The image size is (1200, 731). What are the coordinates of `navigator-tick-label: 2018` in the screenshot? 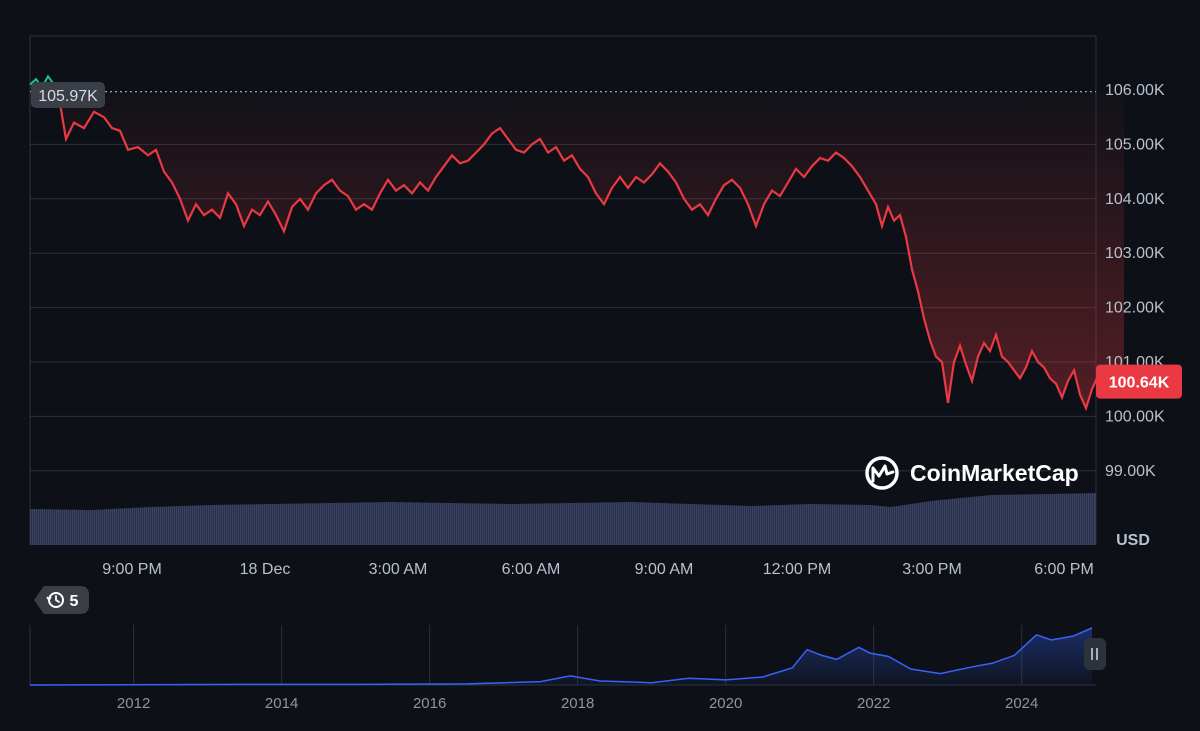 It's located at (577, 703).